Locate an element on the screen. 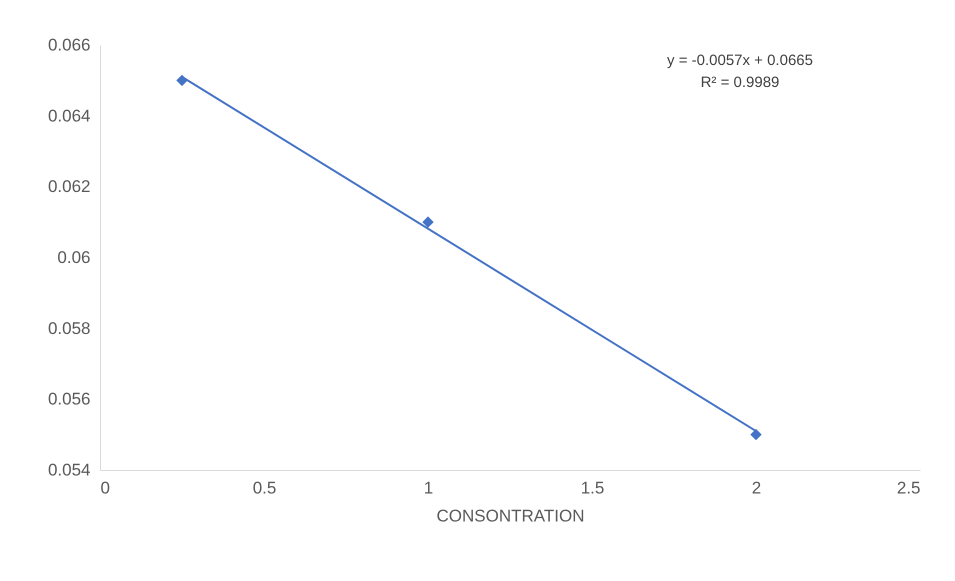  y-tick-label: 0.054 is located at coordinates (69, 470).